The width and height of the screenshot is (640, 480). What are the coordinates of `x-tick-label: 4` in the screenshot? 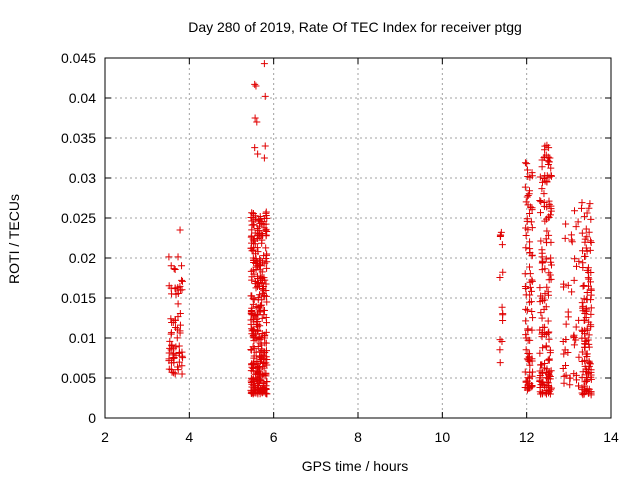 It's located at (189, 437).